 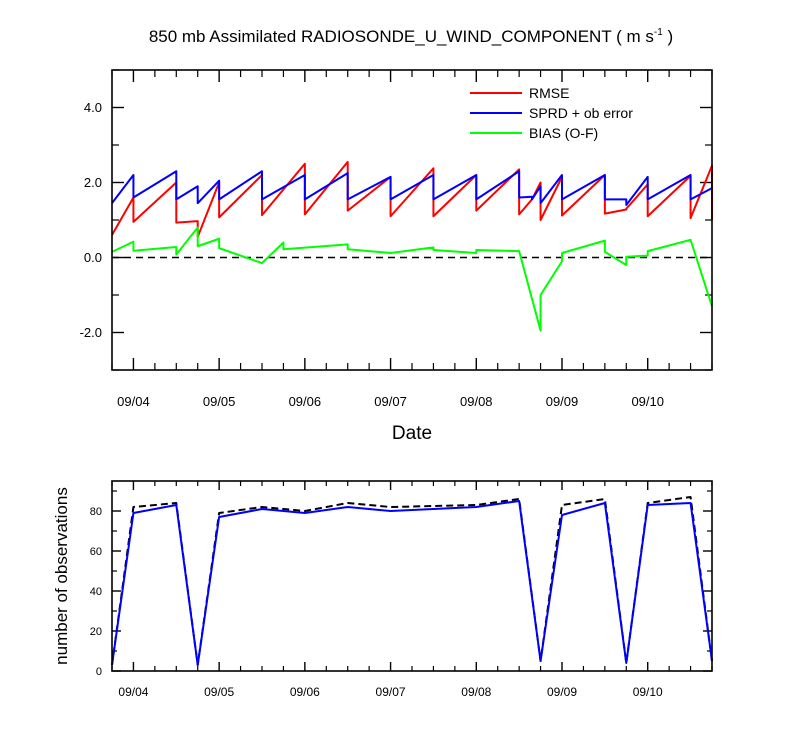 I want to click on y-tick-label: 2.0, so click(x=93, y=182).